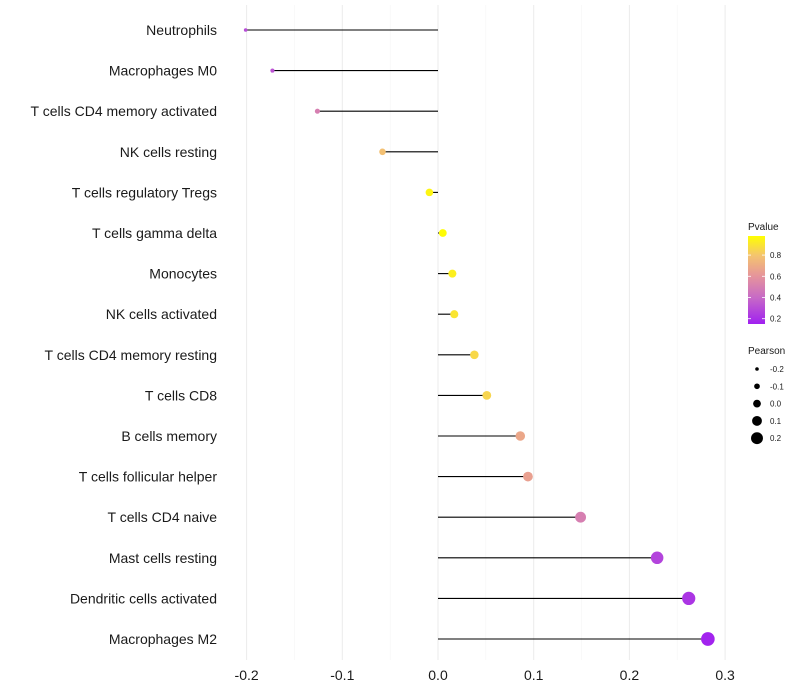 This screenshot has height=700, width=800. What do you see at coordinates (485, 675) in the screenshot?
I see `x-axis-ticks: -0.2 -0.1 0.0 0.1 0.2 0.3` at bounding box center [485, 675].